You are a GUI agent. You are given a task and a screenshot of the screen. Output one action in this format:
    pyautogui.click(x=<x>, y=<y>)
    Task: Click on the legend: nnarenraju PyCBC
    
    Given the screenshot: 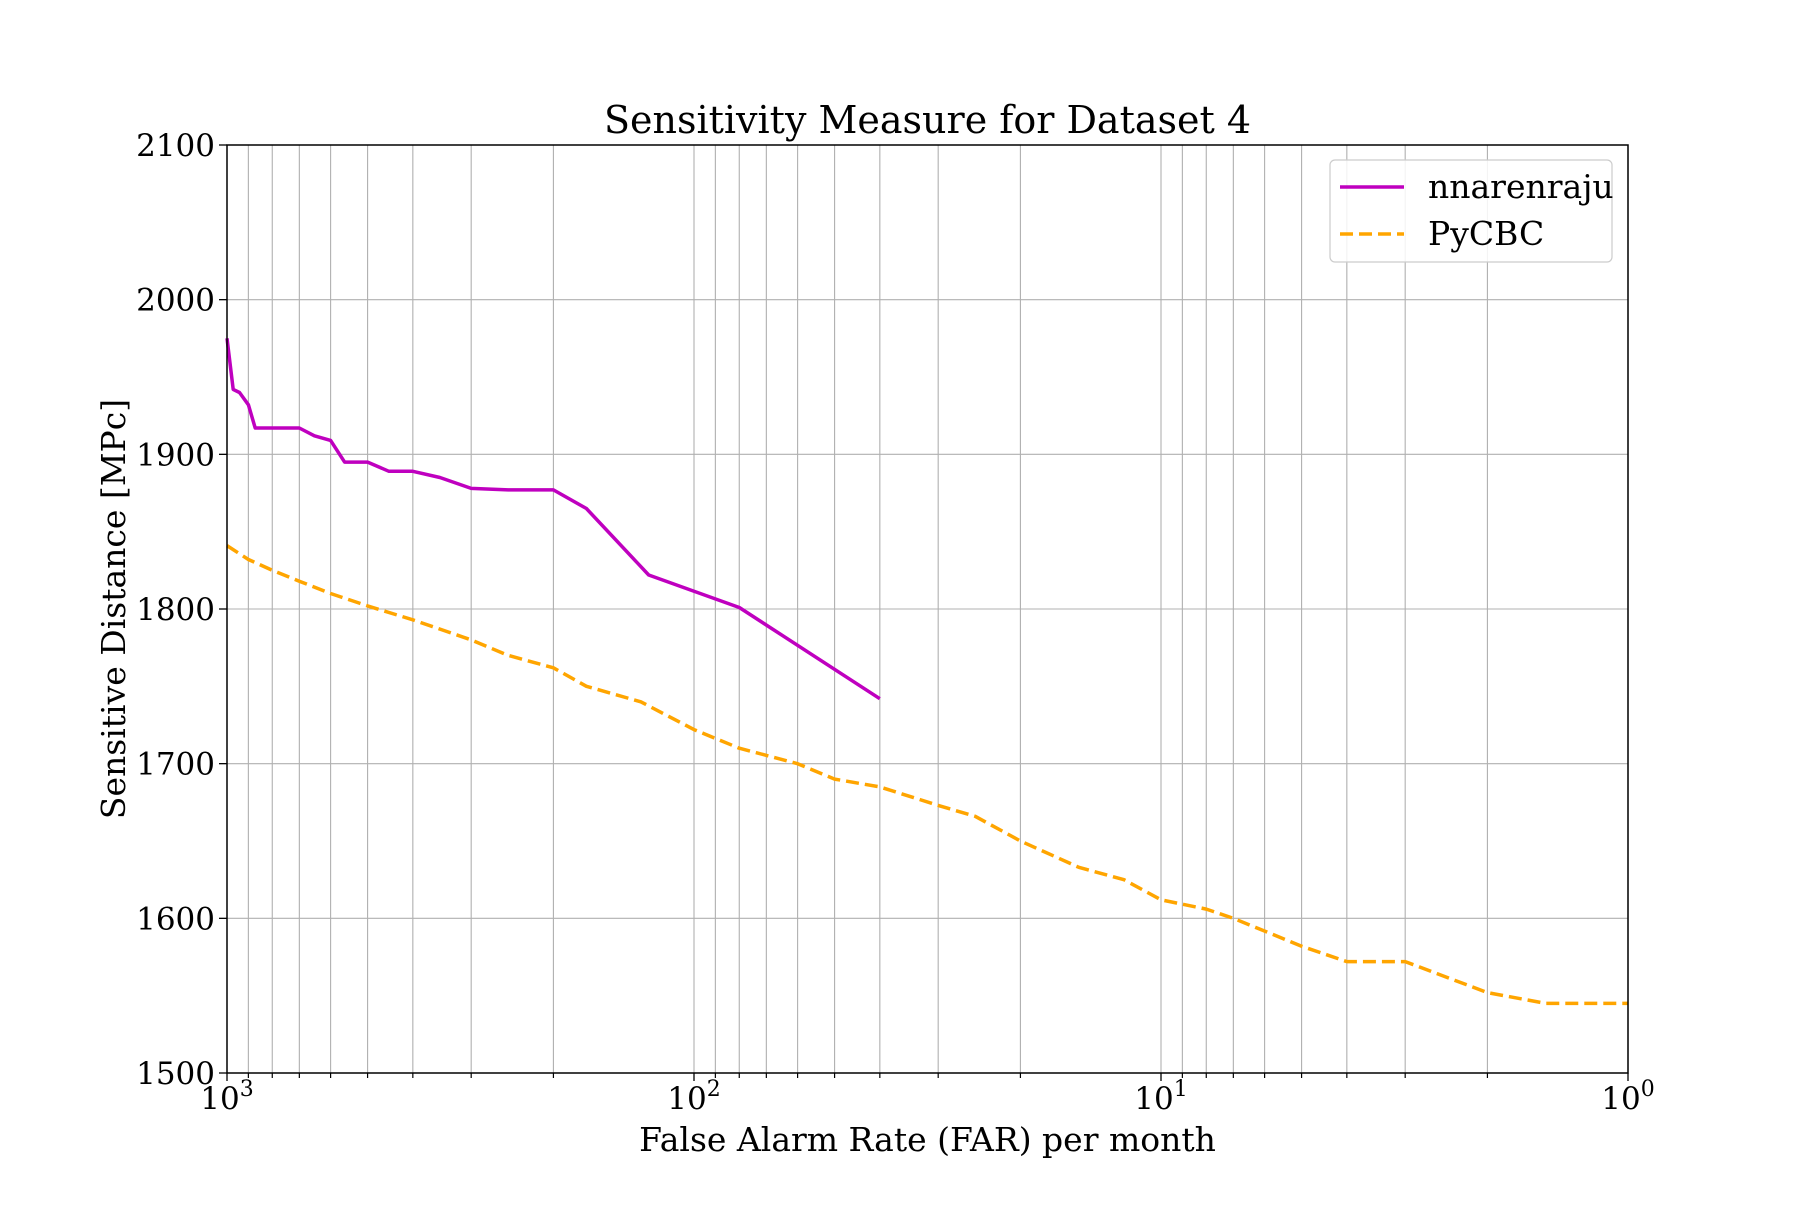 What is the action you would take?
    pyautogui.click(x=1472, y=211)
    